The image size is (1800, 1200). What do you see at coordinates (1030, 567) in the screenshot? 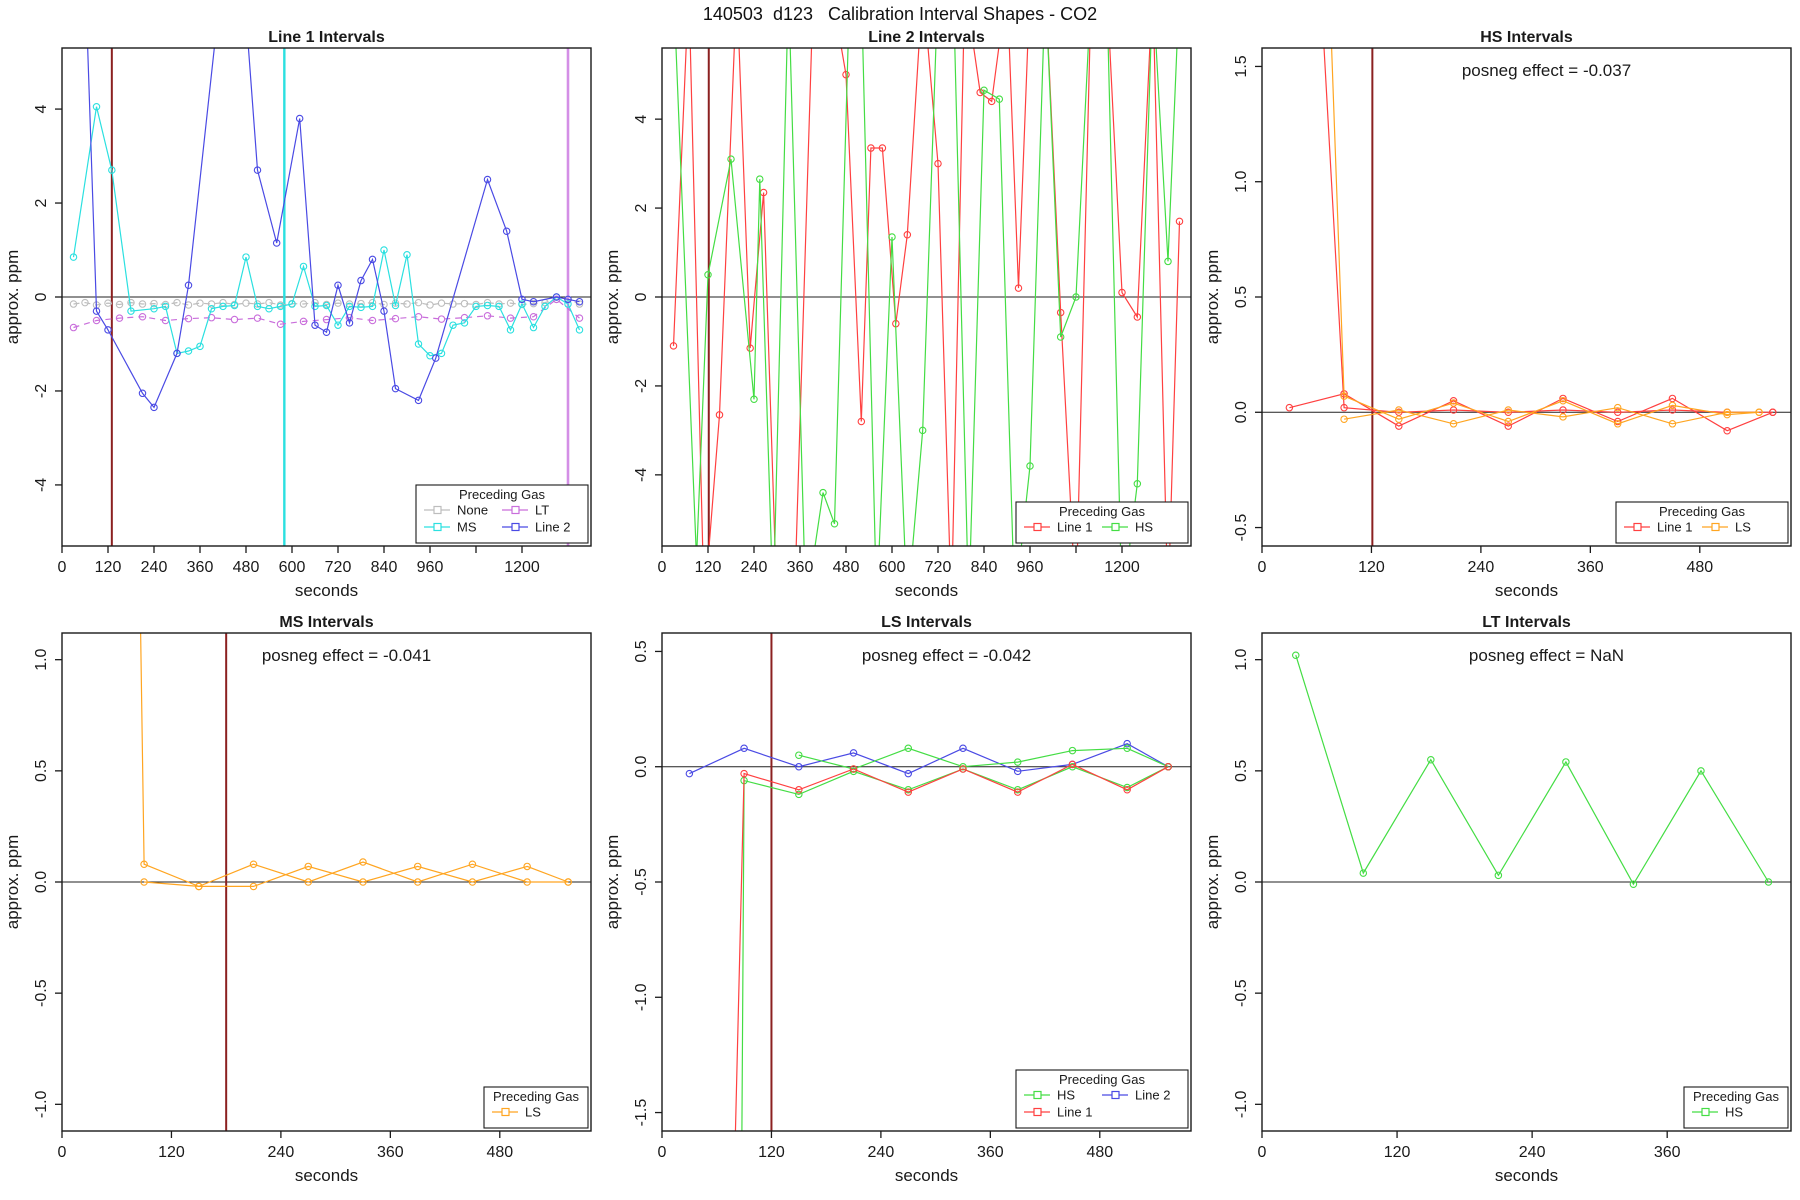
I see `x-tick-label: 960` at bounding box center [1030, 567].